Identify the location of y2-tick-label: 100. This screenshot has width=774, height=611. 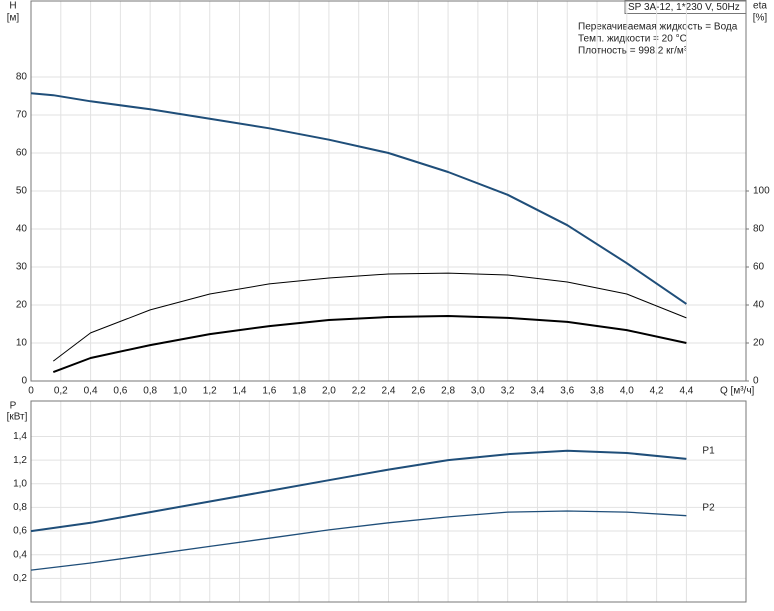
(761, 191).